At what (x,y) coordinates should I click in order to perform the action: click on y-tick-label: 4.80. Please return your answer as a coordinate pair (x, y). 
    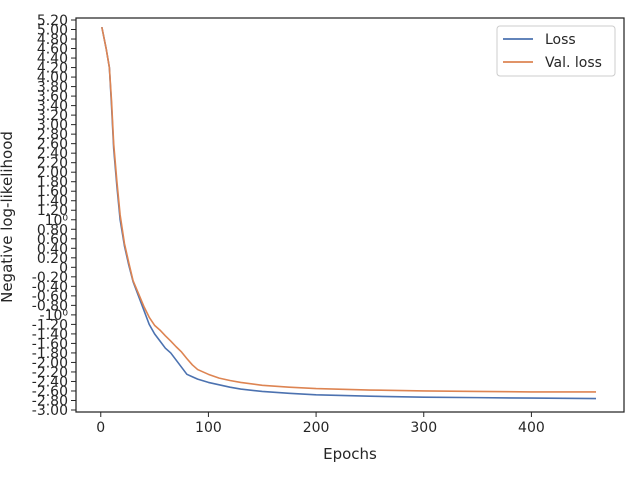
    Looking at the image, I should click on (52, 40).